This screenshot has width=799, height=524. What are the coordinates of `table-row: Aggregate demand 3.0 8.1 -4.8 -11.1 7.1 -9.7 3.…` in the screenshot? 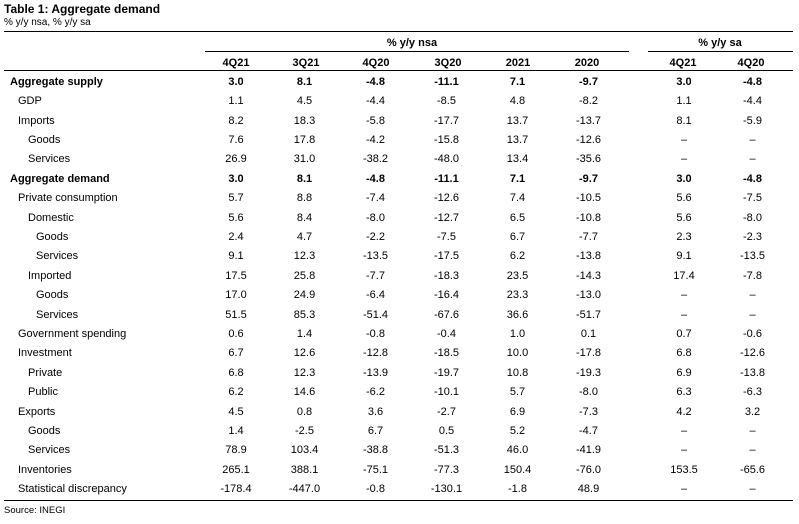 It's located at (395, 178).